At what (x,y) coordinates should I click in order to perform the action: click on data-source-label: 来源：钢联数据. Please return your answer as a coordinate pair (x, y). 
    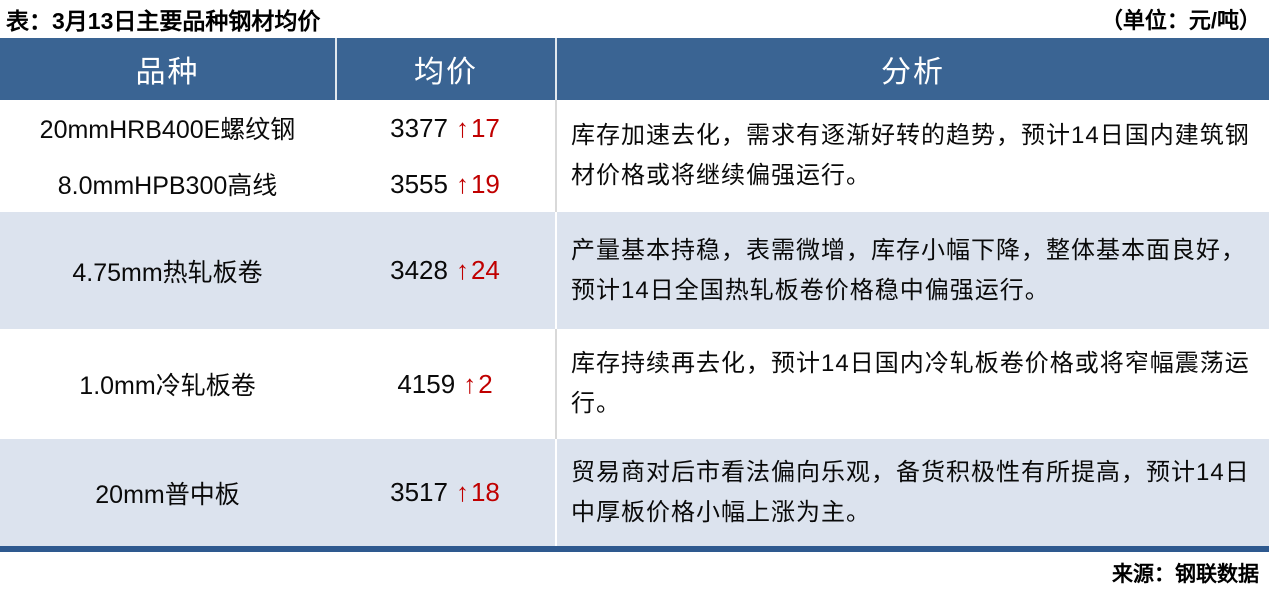
    Looking at the image, I should click on (1185, 574).